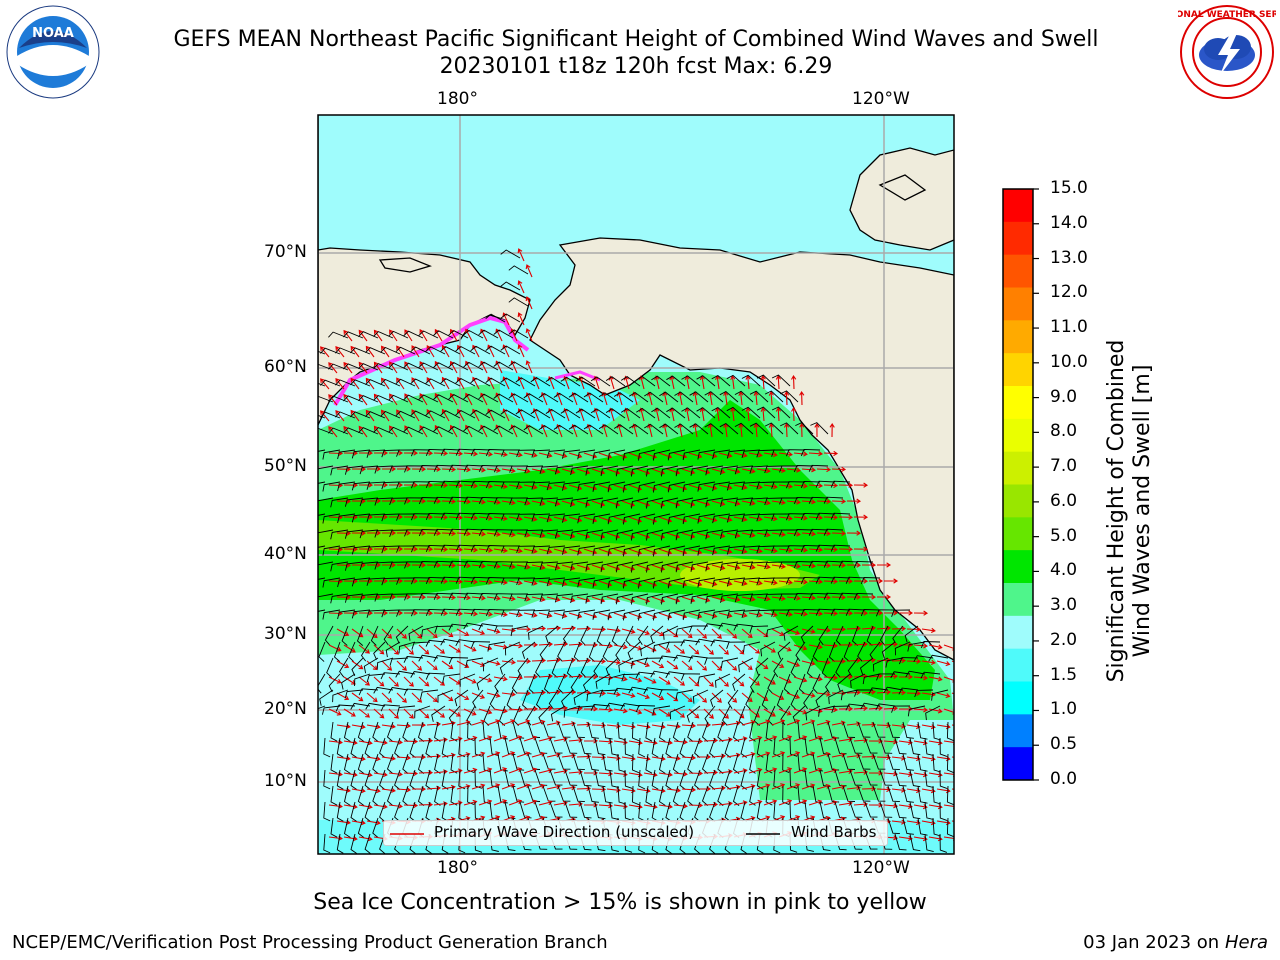 Image resolution: width=1280 pixels, height=960 pixels. What do you see at coordinates (1064, 744) in the screenshot?
I see `colorbar-tick-label: 0.5` at bounding box center [1064, 744].